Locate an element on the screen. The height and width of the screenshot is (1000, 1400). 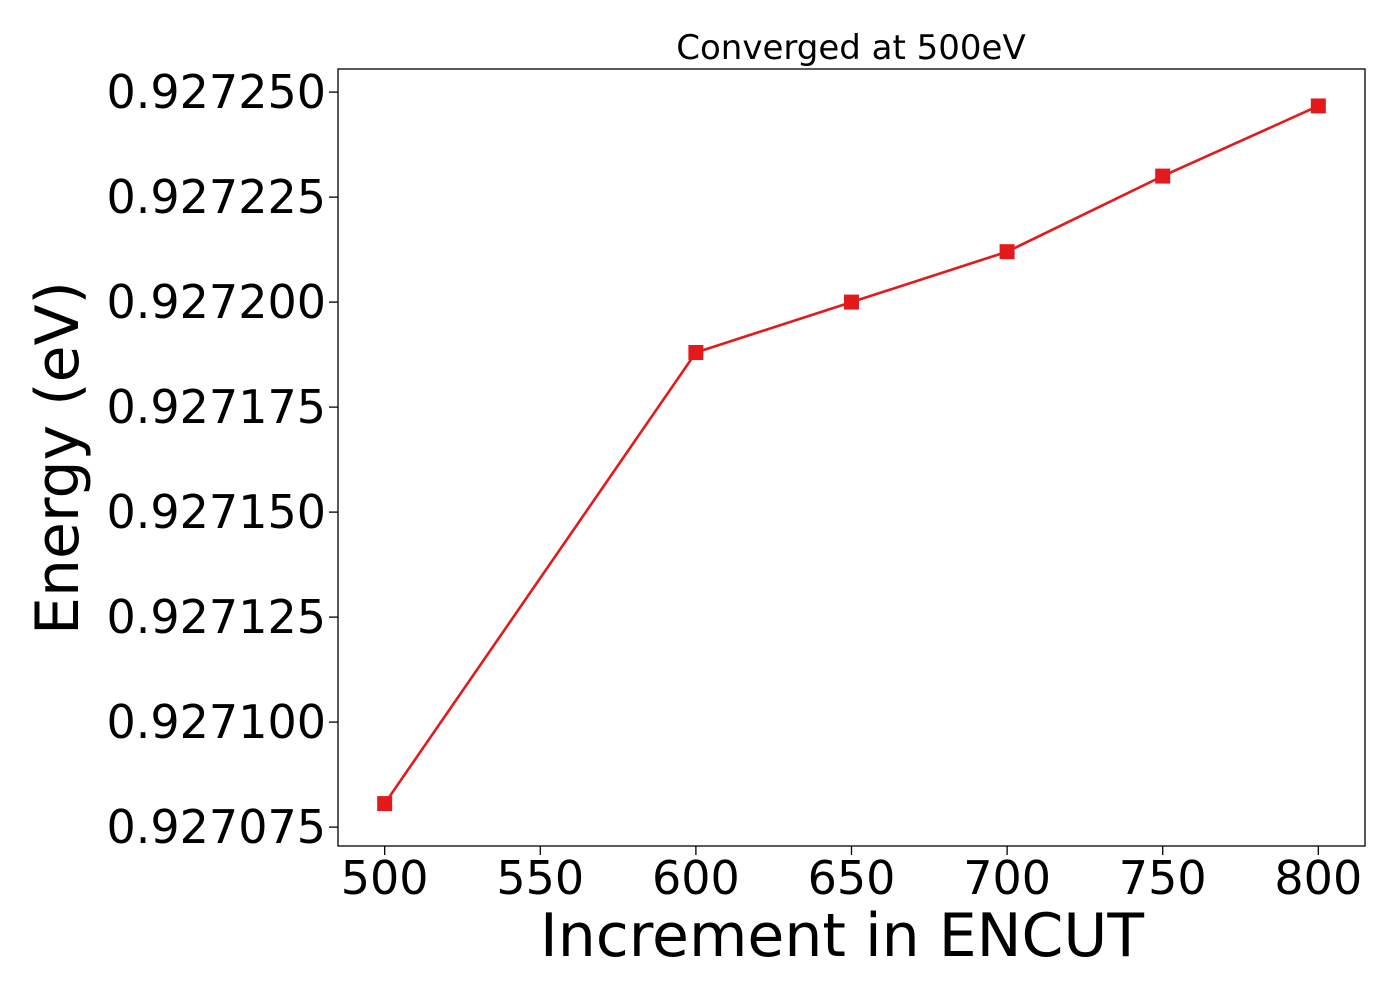
x-tick-label: 650 is located at coordinates (852, 878).